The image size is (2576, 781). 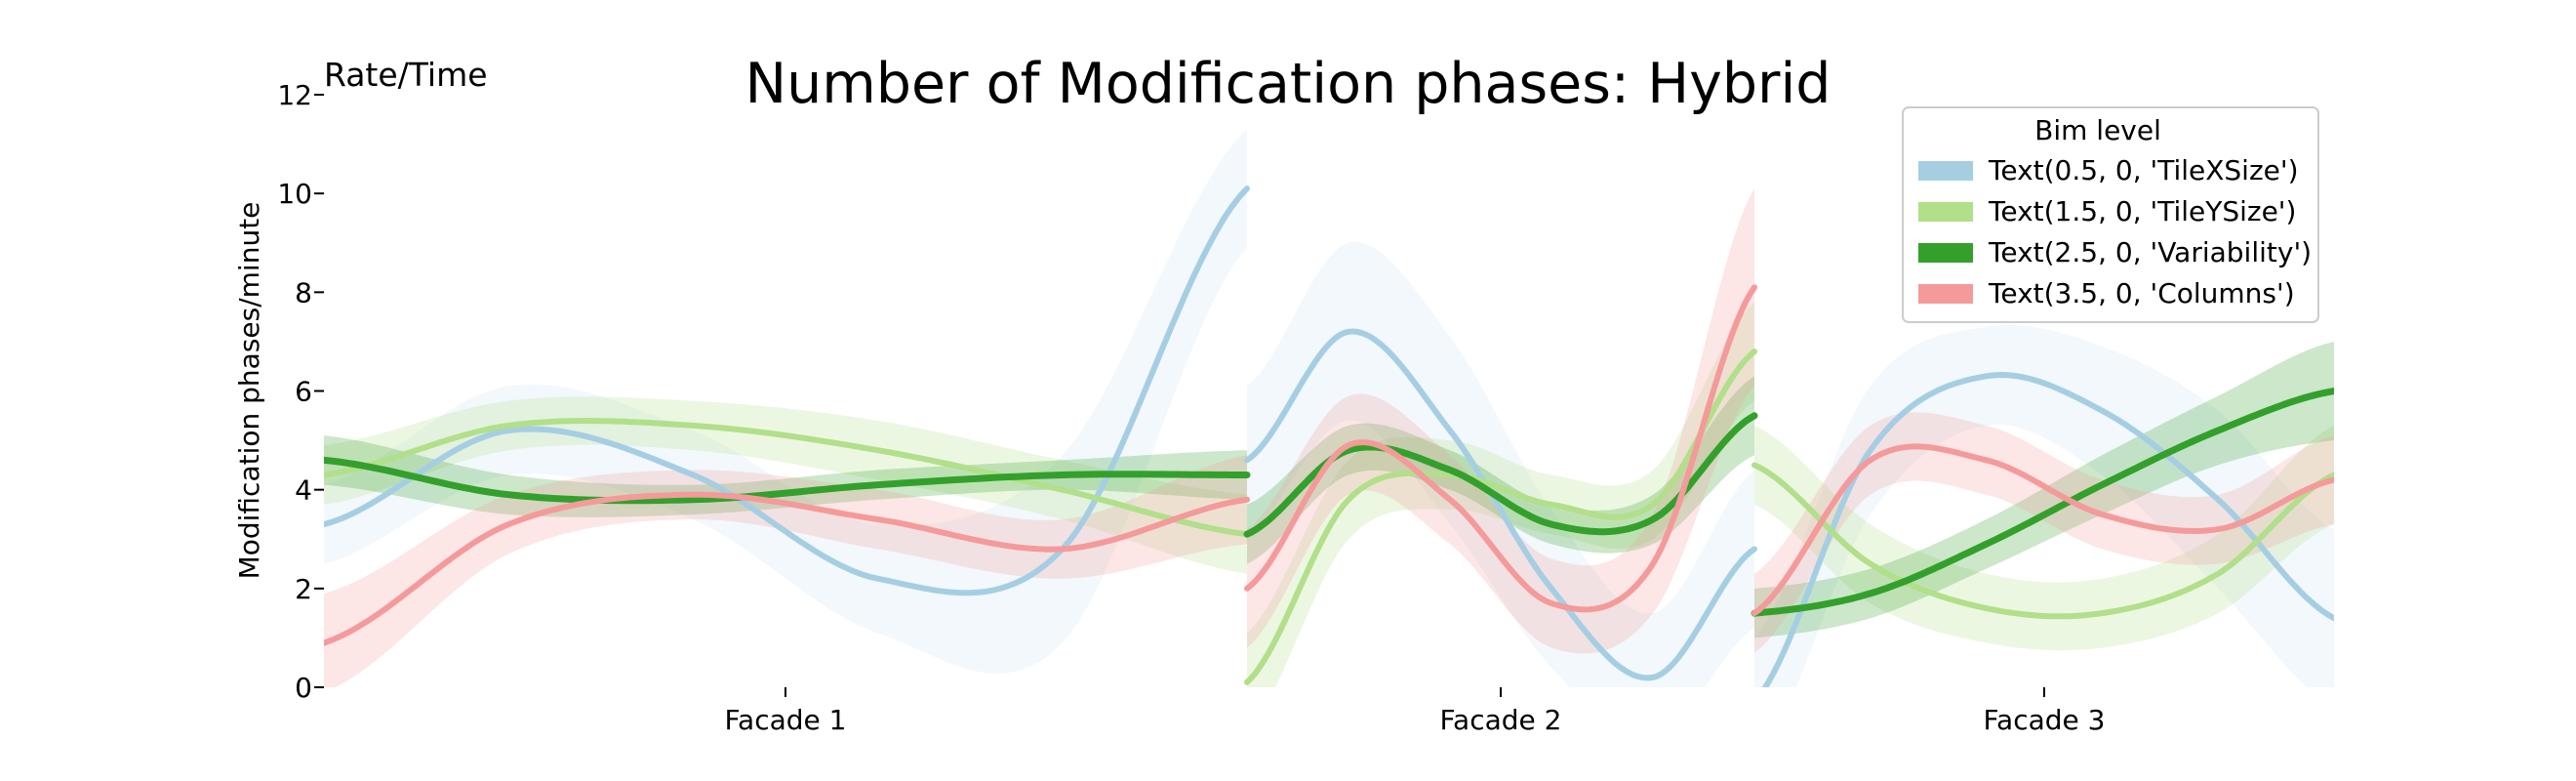 What do you see at coordinates (2141, 293) in the screenshot?
I see `legend-label-4: Text(3.5, 0, 'Columns')` at bounding box center [2141, 293].